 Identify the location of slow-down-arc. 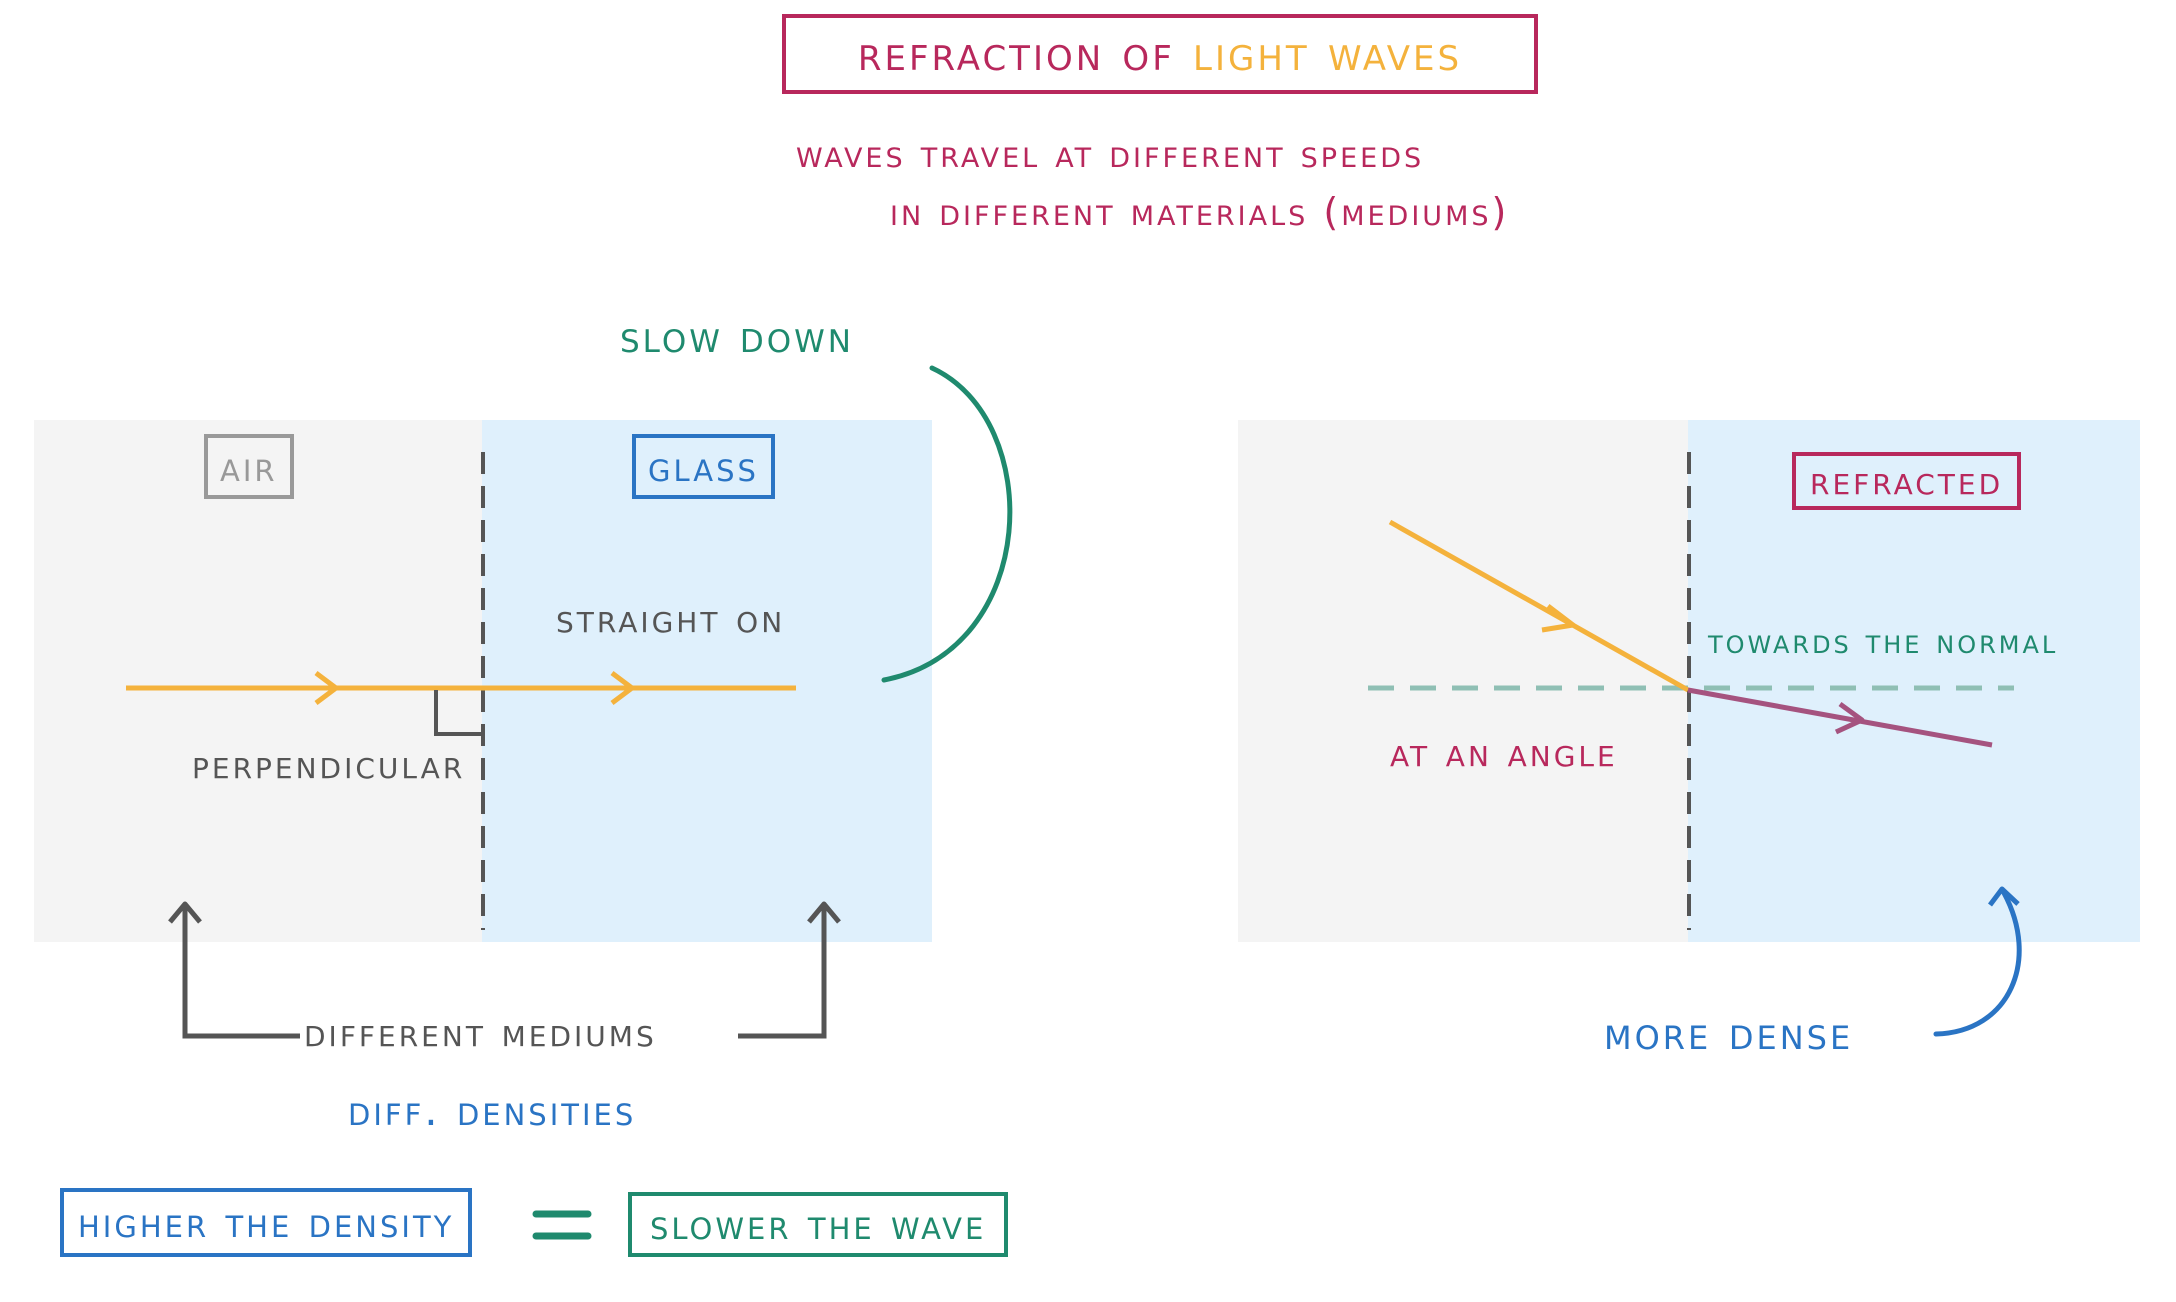
(947, 524).